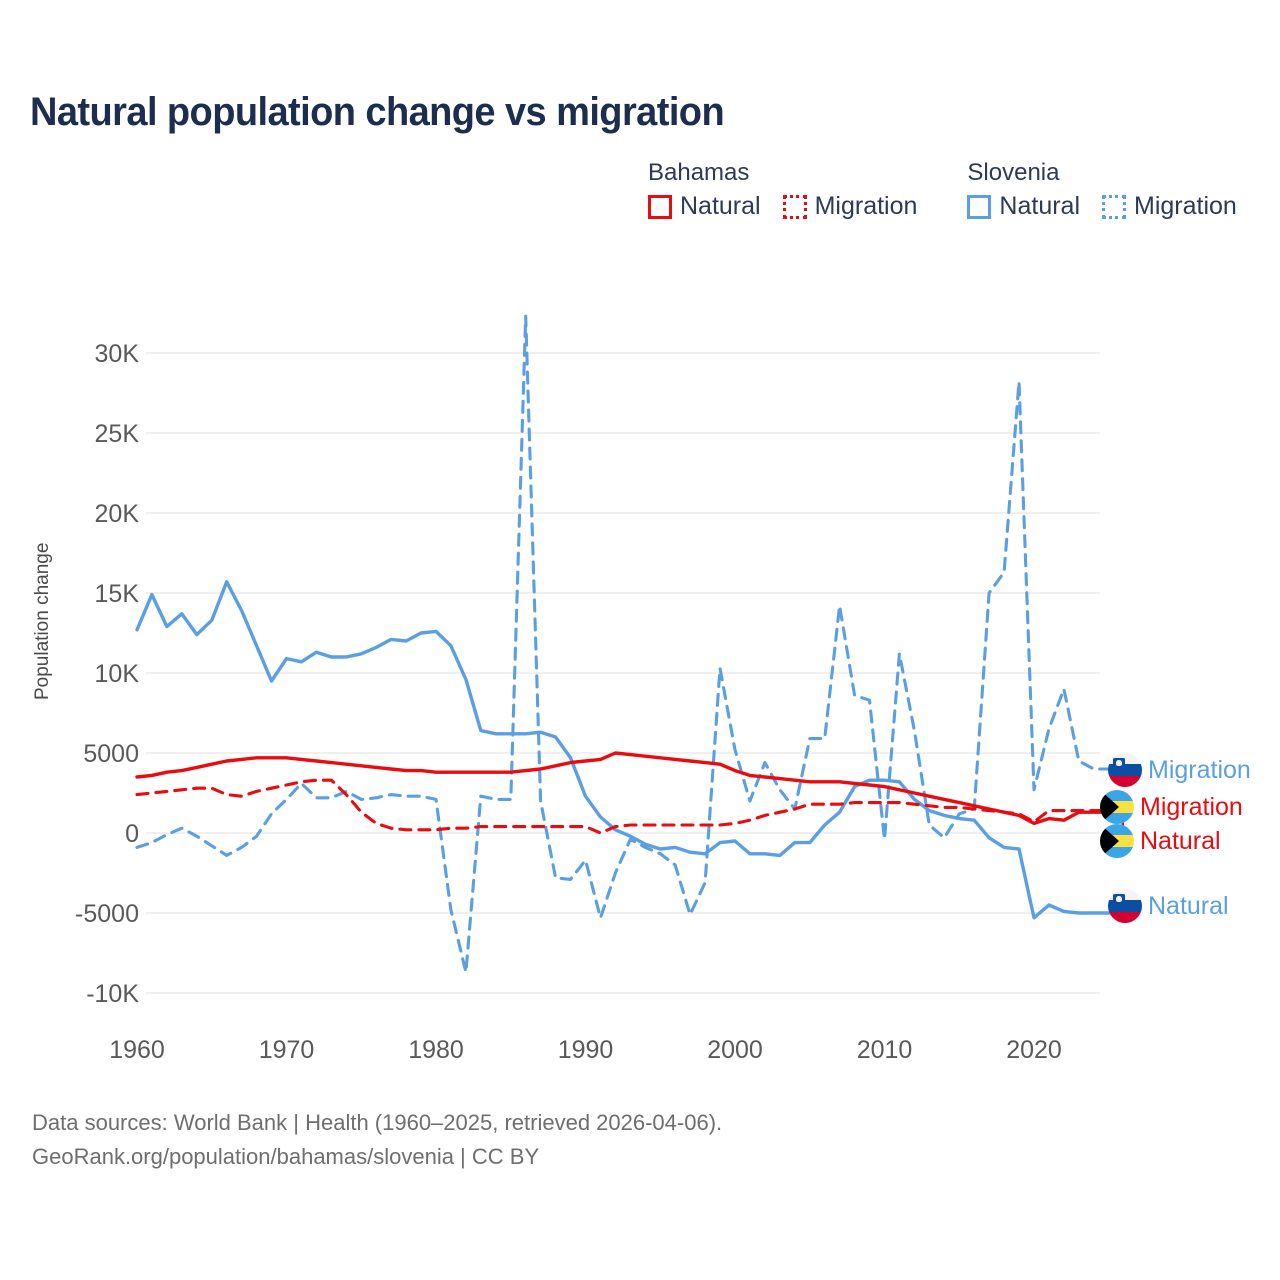  Describe the element at coordinates (623, 806) in the screenshot. I see `series-line-bahamas-migration` at that location.